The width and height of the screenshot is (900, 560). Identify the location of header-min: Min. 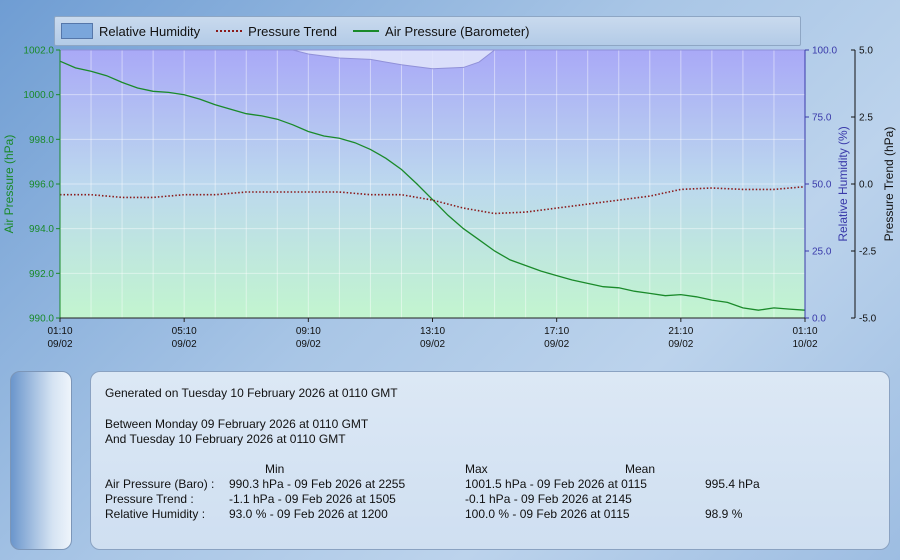
(275, 469).